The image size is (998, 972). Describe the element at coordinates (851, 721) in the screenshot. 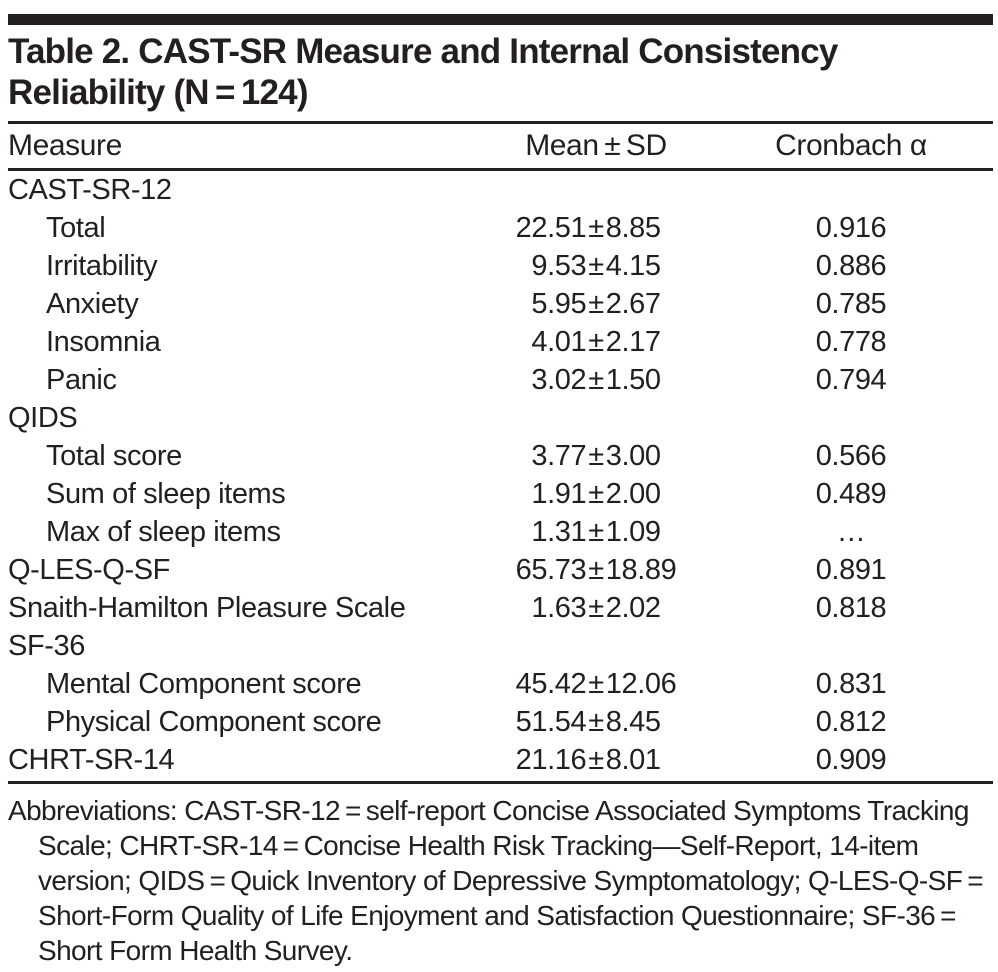

I see `cronbach-alpha-value: 0.812` at that location.